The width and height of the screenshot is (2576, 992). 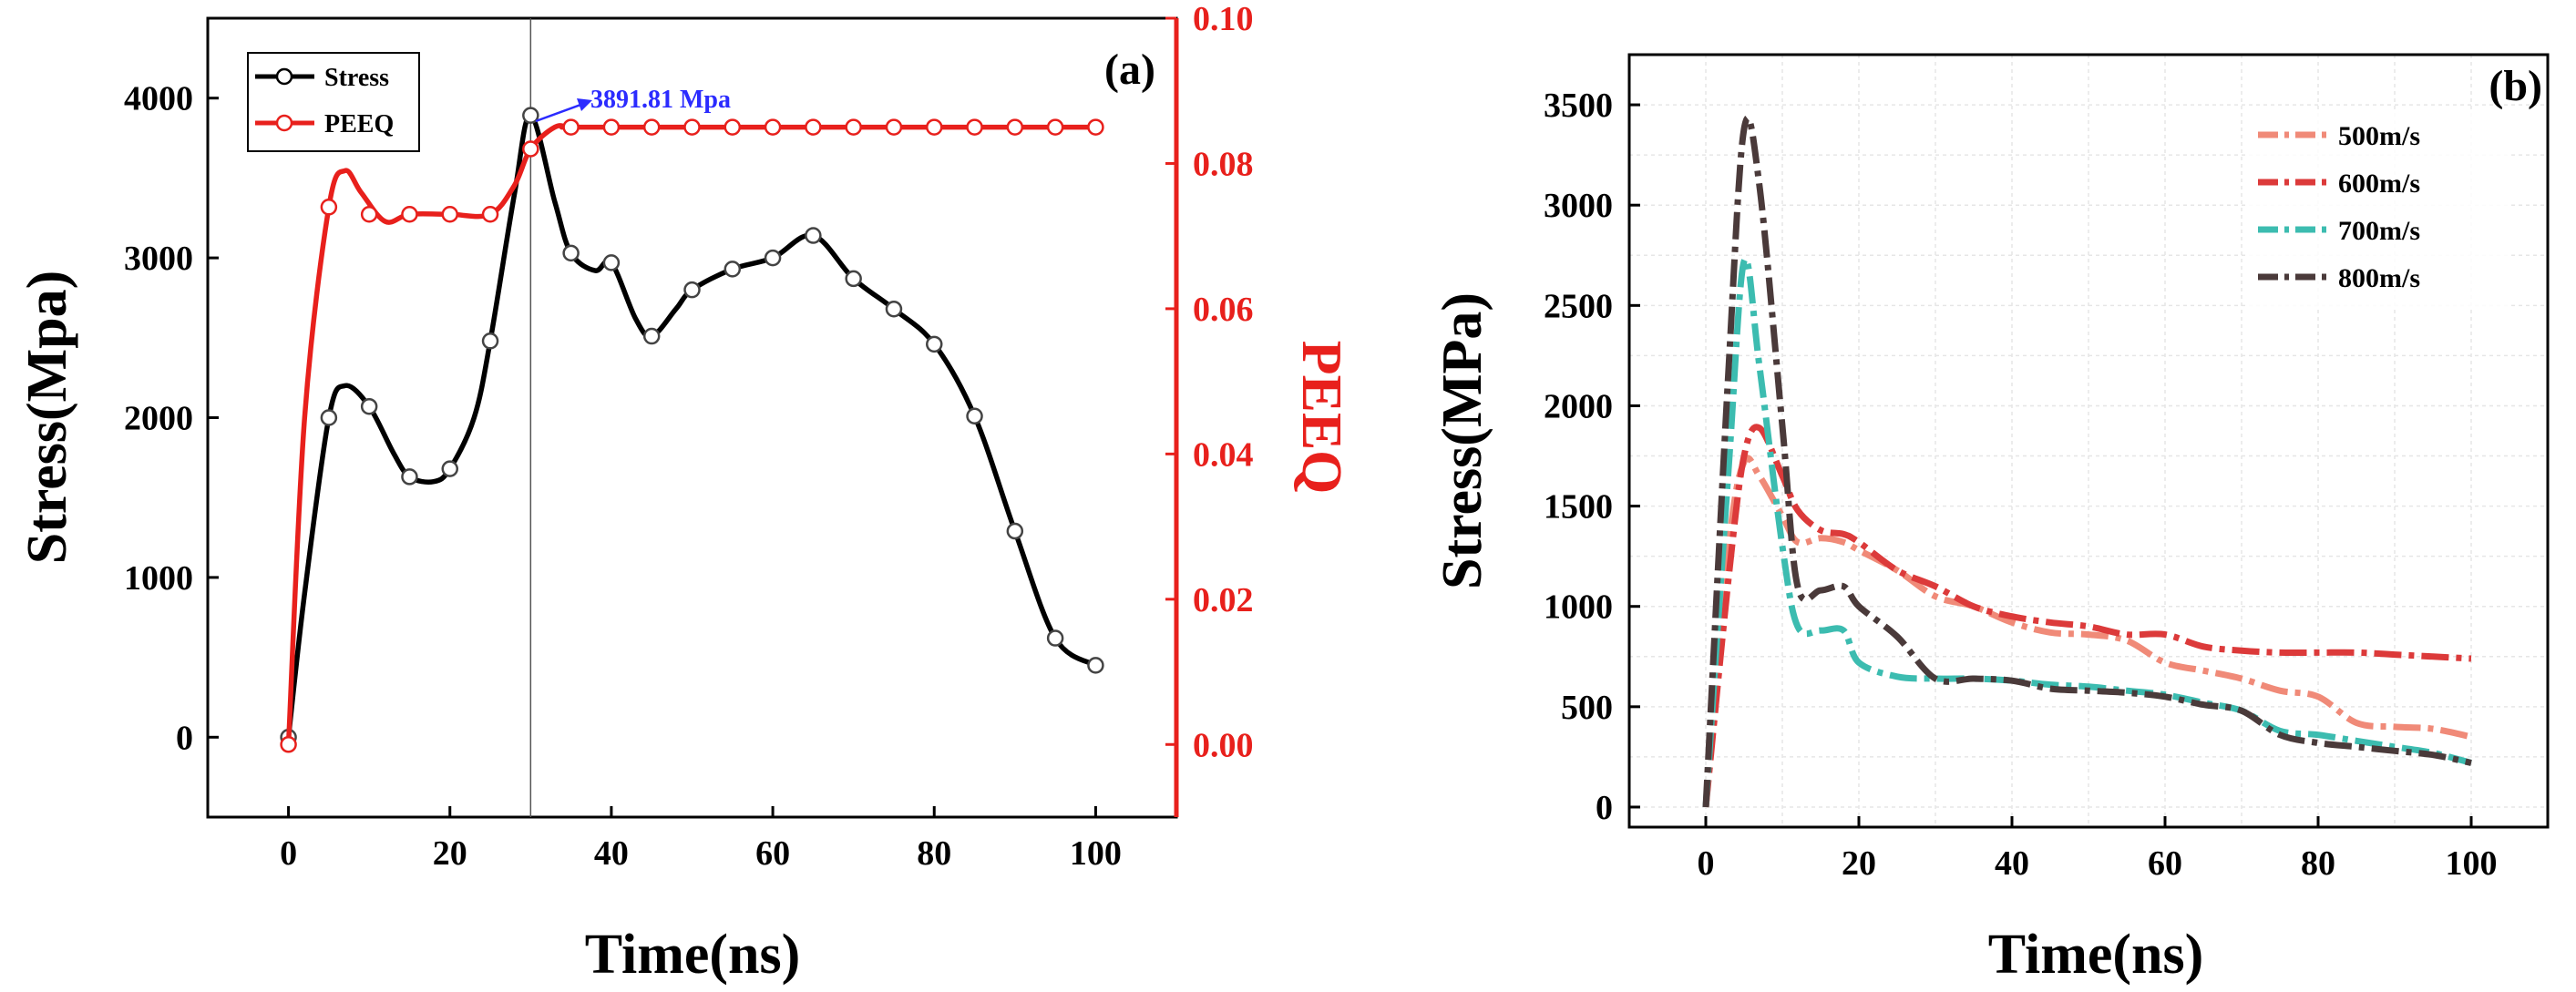 What do you see at coordinates (1859, 863) in the screenshot?
I see `panel-b-x-tick-label: 20` at bounding box center [1859, 863].